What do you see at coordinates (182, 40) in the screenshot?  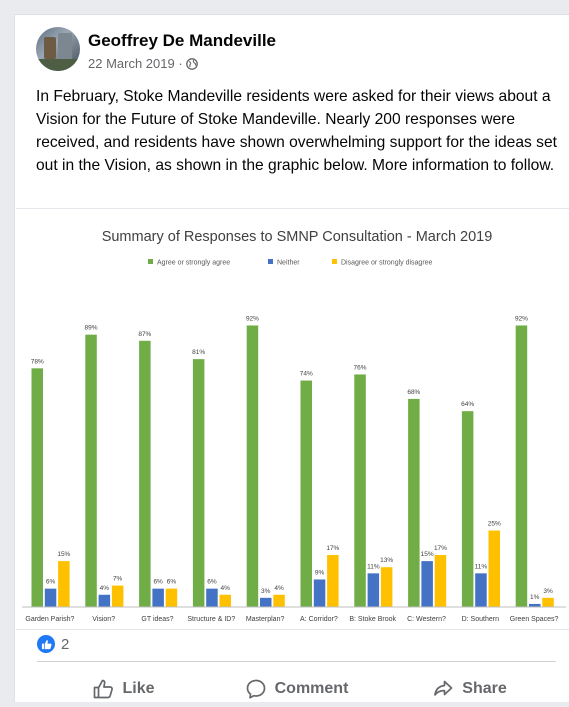 I see `author-name: Geoffrey De Mandeville` at bounding box center [182, 40].